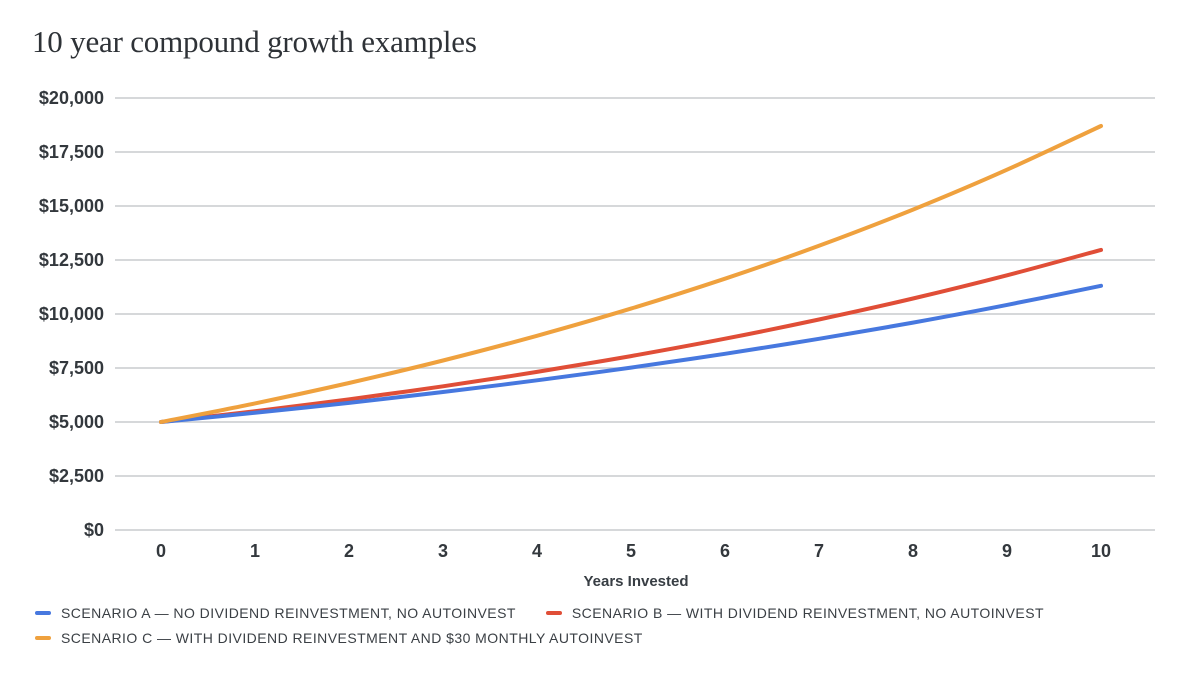  I want to click on y-tick-label: $12,500, so click(71, 260).